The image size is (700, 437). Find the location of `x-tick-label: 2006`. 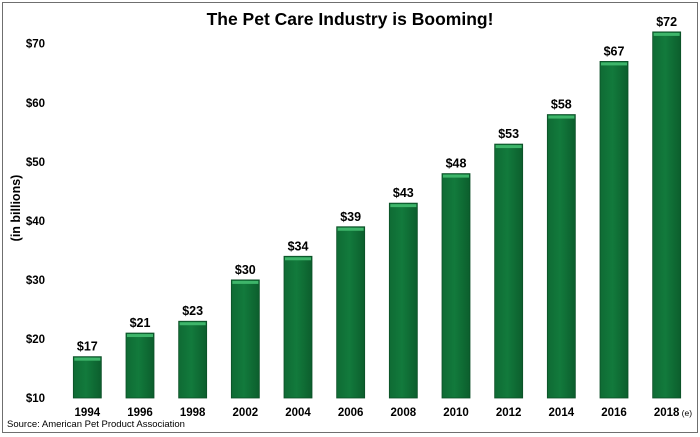

x-tick-label: 2006 is located at coordinates (351, 413).